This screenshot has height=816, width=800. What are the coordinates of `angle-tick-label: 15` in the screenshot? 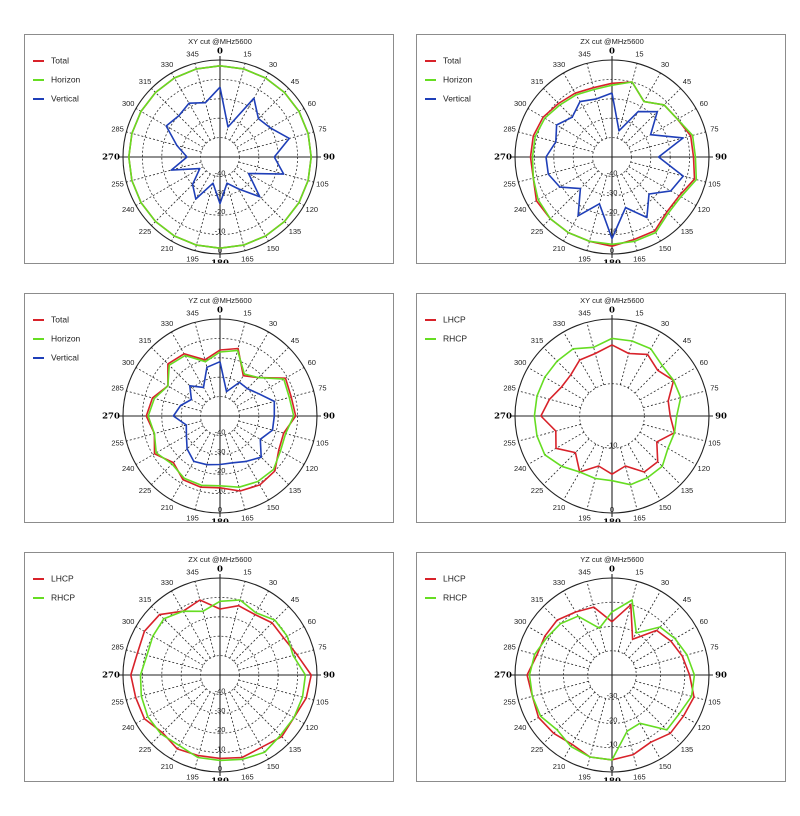 It's located at (639, 313).